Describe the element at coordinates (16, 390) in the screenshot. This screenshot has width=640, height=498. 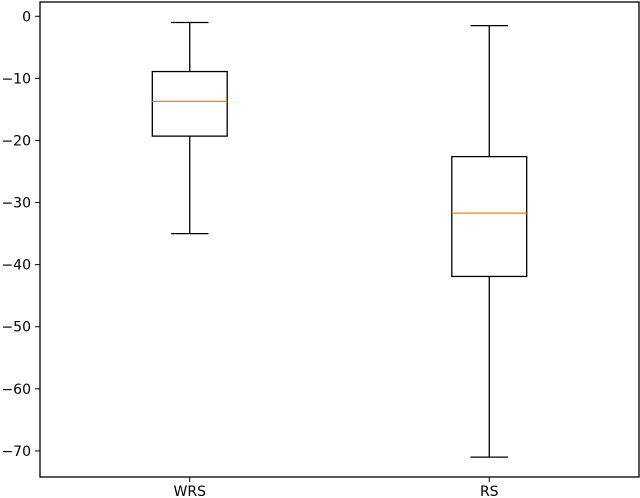
I see `y-tick-label: −60` at that location.